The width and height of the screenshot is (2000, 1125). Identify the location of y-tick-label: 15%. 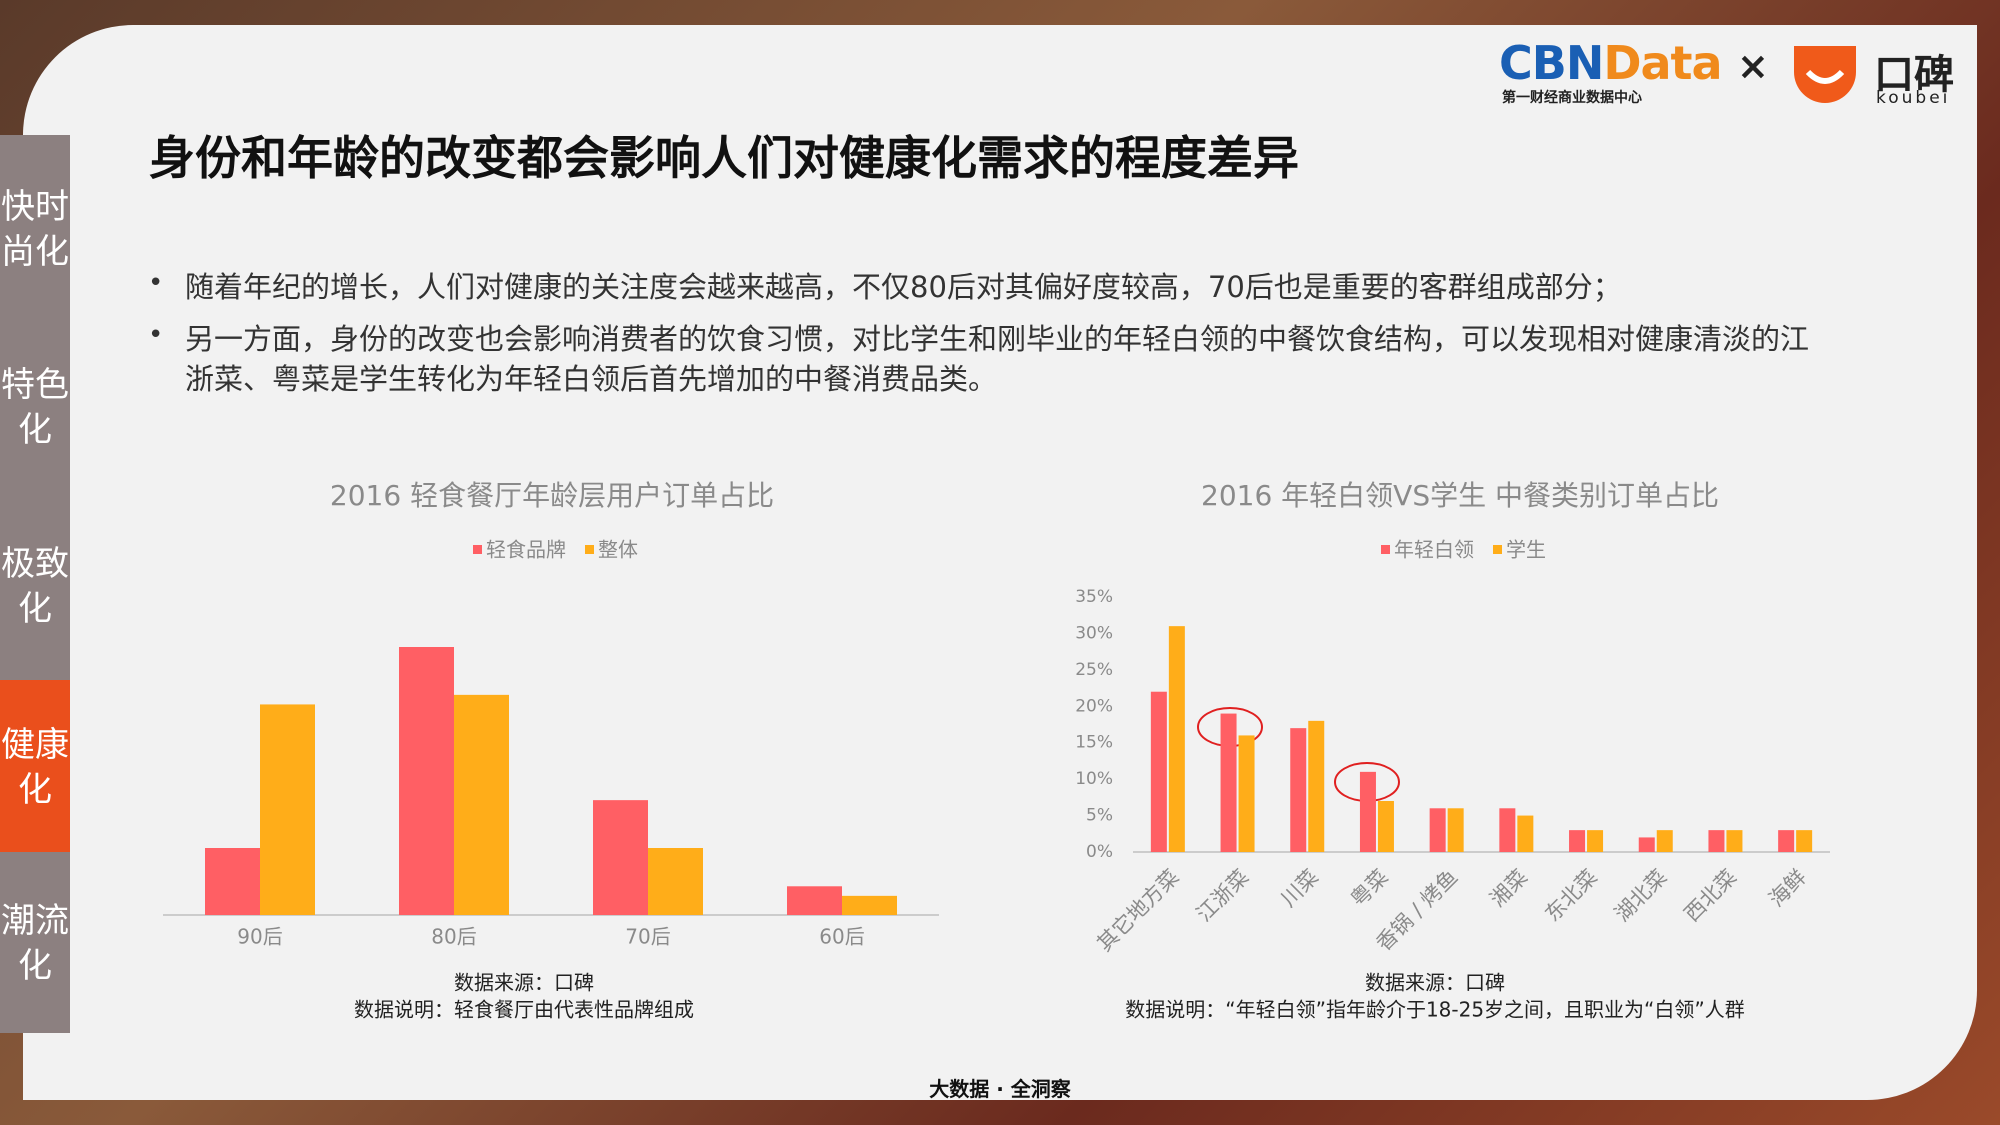
(1094, 743).